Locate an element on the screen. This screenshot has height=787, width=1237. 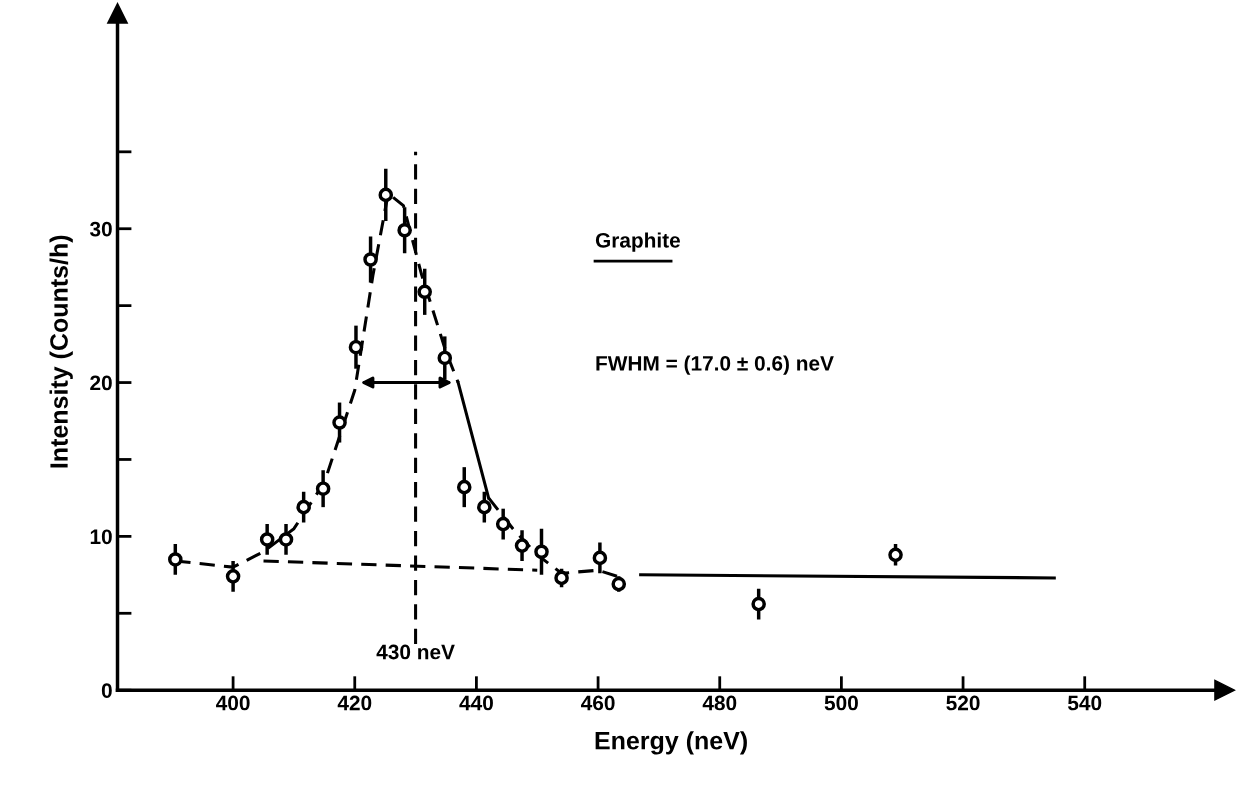
y-tick-label: 10 is located at coordinates (101, 537).